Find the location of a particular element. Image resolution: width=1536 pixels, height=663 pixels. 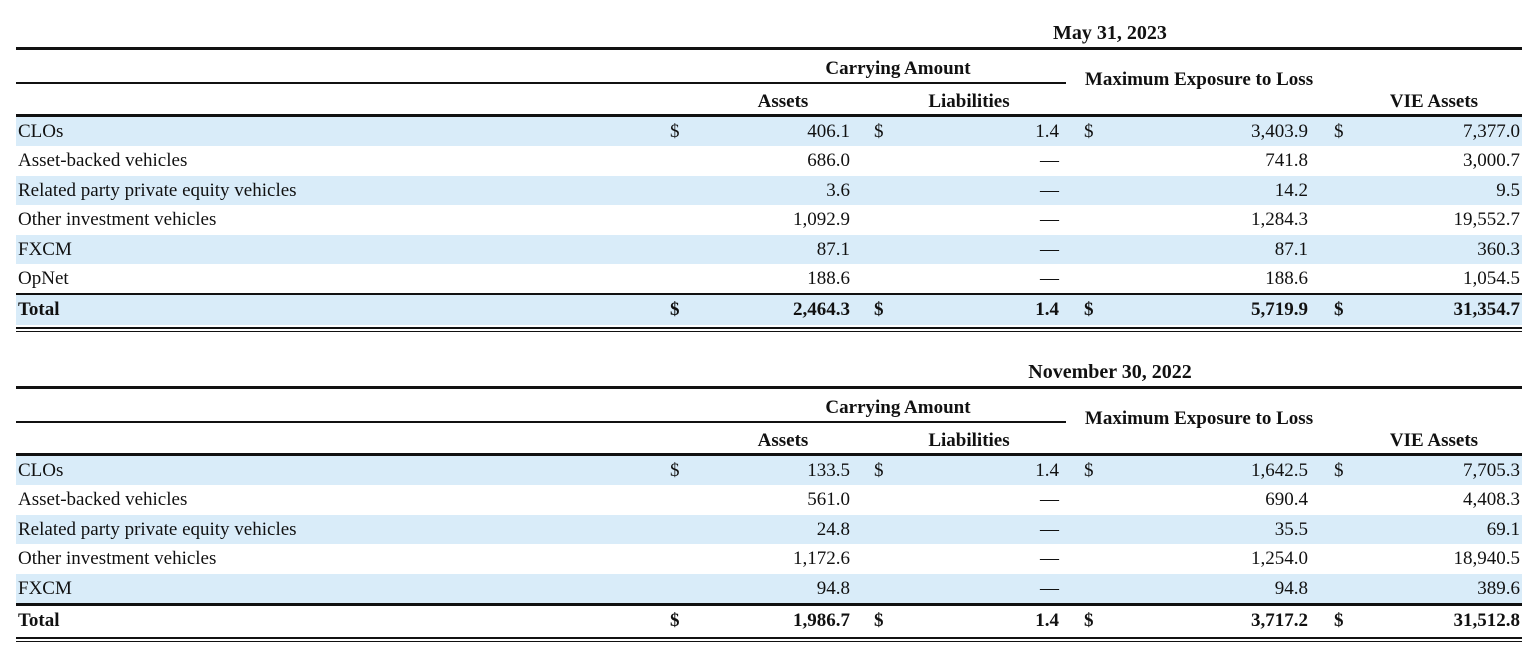

column-header-rule is located at coordinates (769, 454).